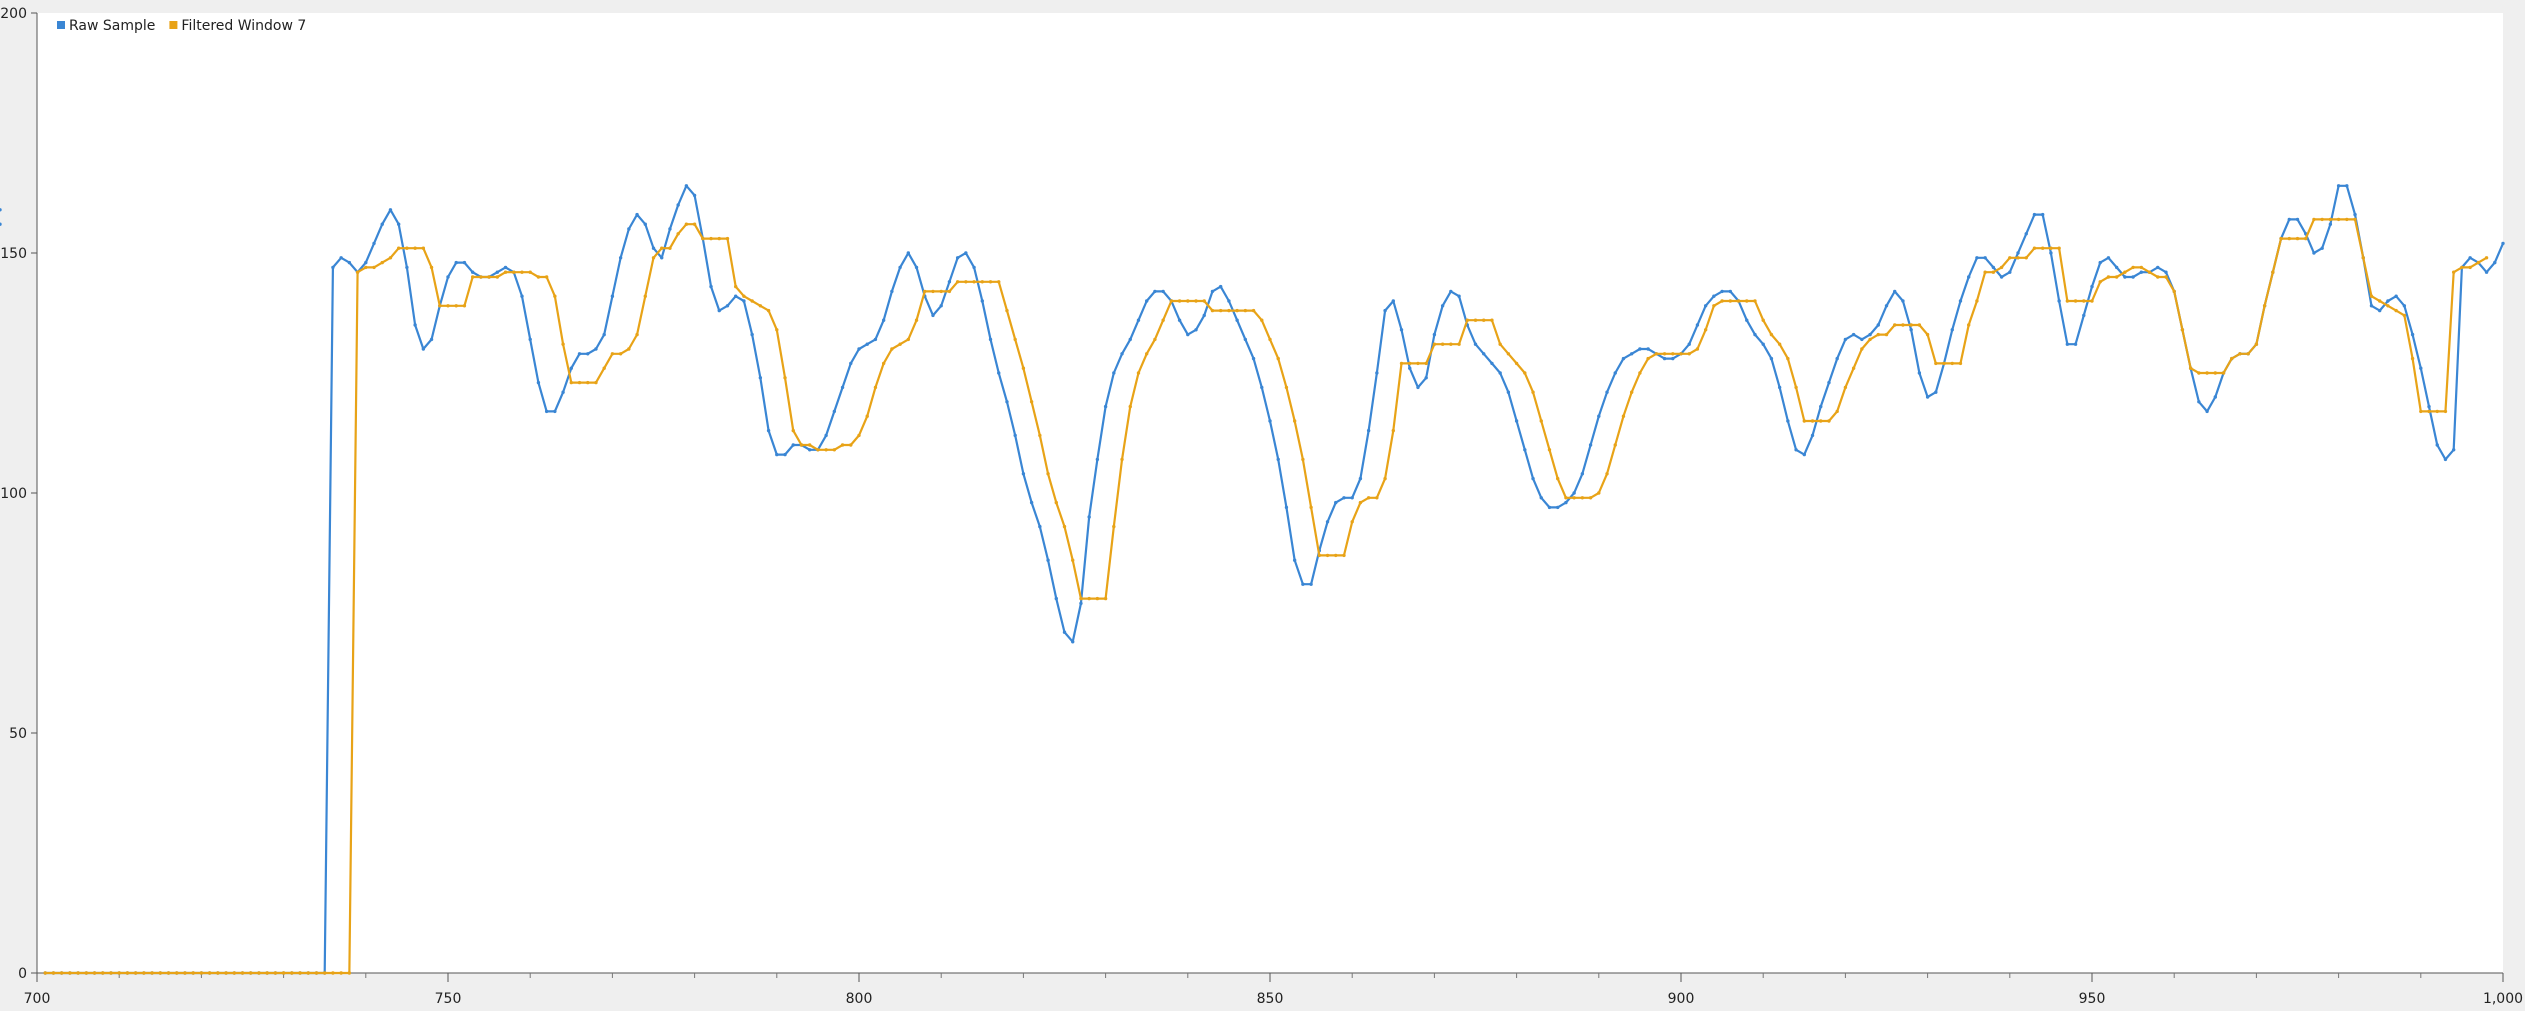 This screenshot has width=2525, height=1011. I want to click on legend-swatch, so click(173, 25).